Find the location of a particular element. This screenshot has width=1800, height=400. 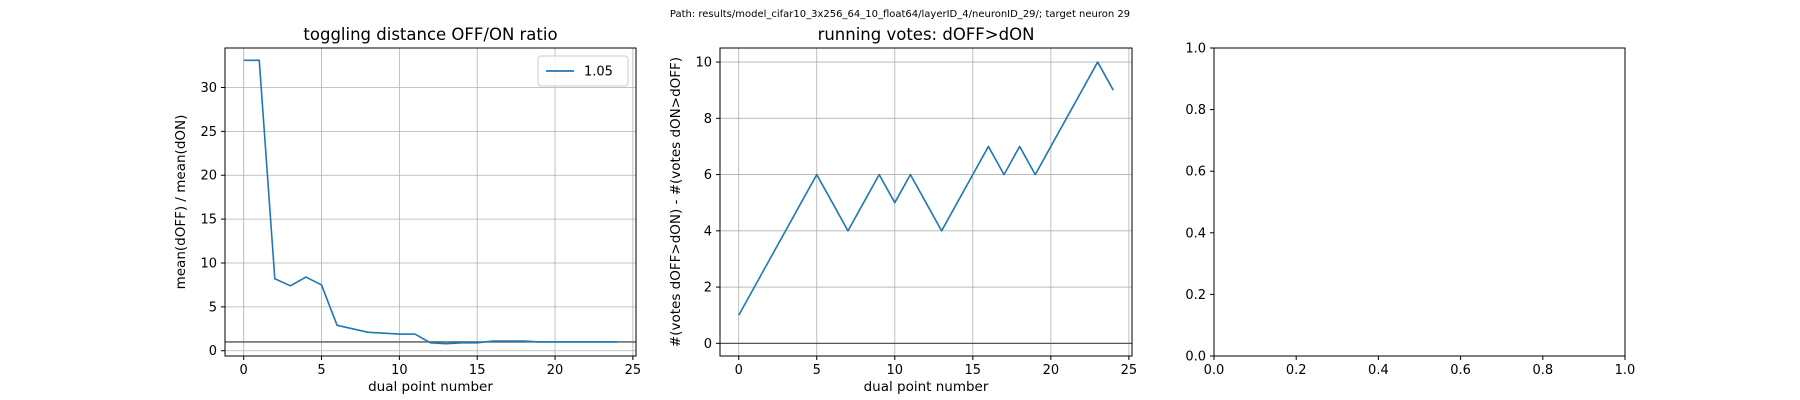

chart-2-xtick-label-2: 10 is located at coordinates (895, 370).